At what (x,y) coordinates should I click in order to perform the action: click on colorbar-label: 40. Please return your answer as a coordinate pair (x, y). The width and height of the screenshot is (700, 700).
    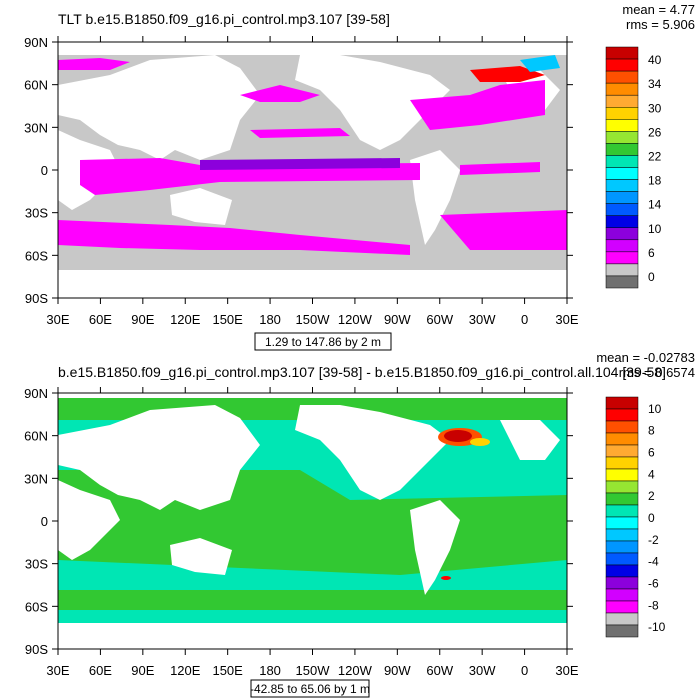
    Looking at the image, I should click on (655, 60).